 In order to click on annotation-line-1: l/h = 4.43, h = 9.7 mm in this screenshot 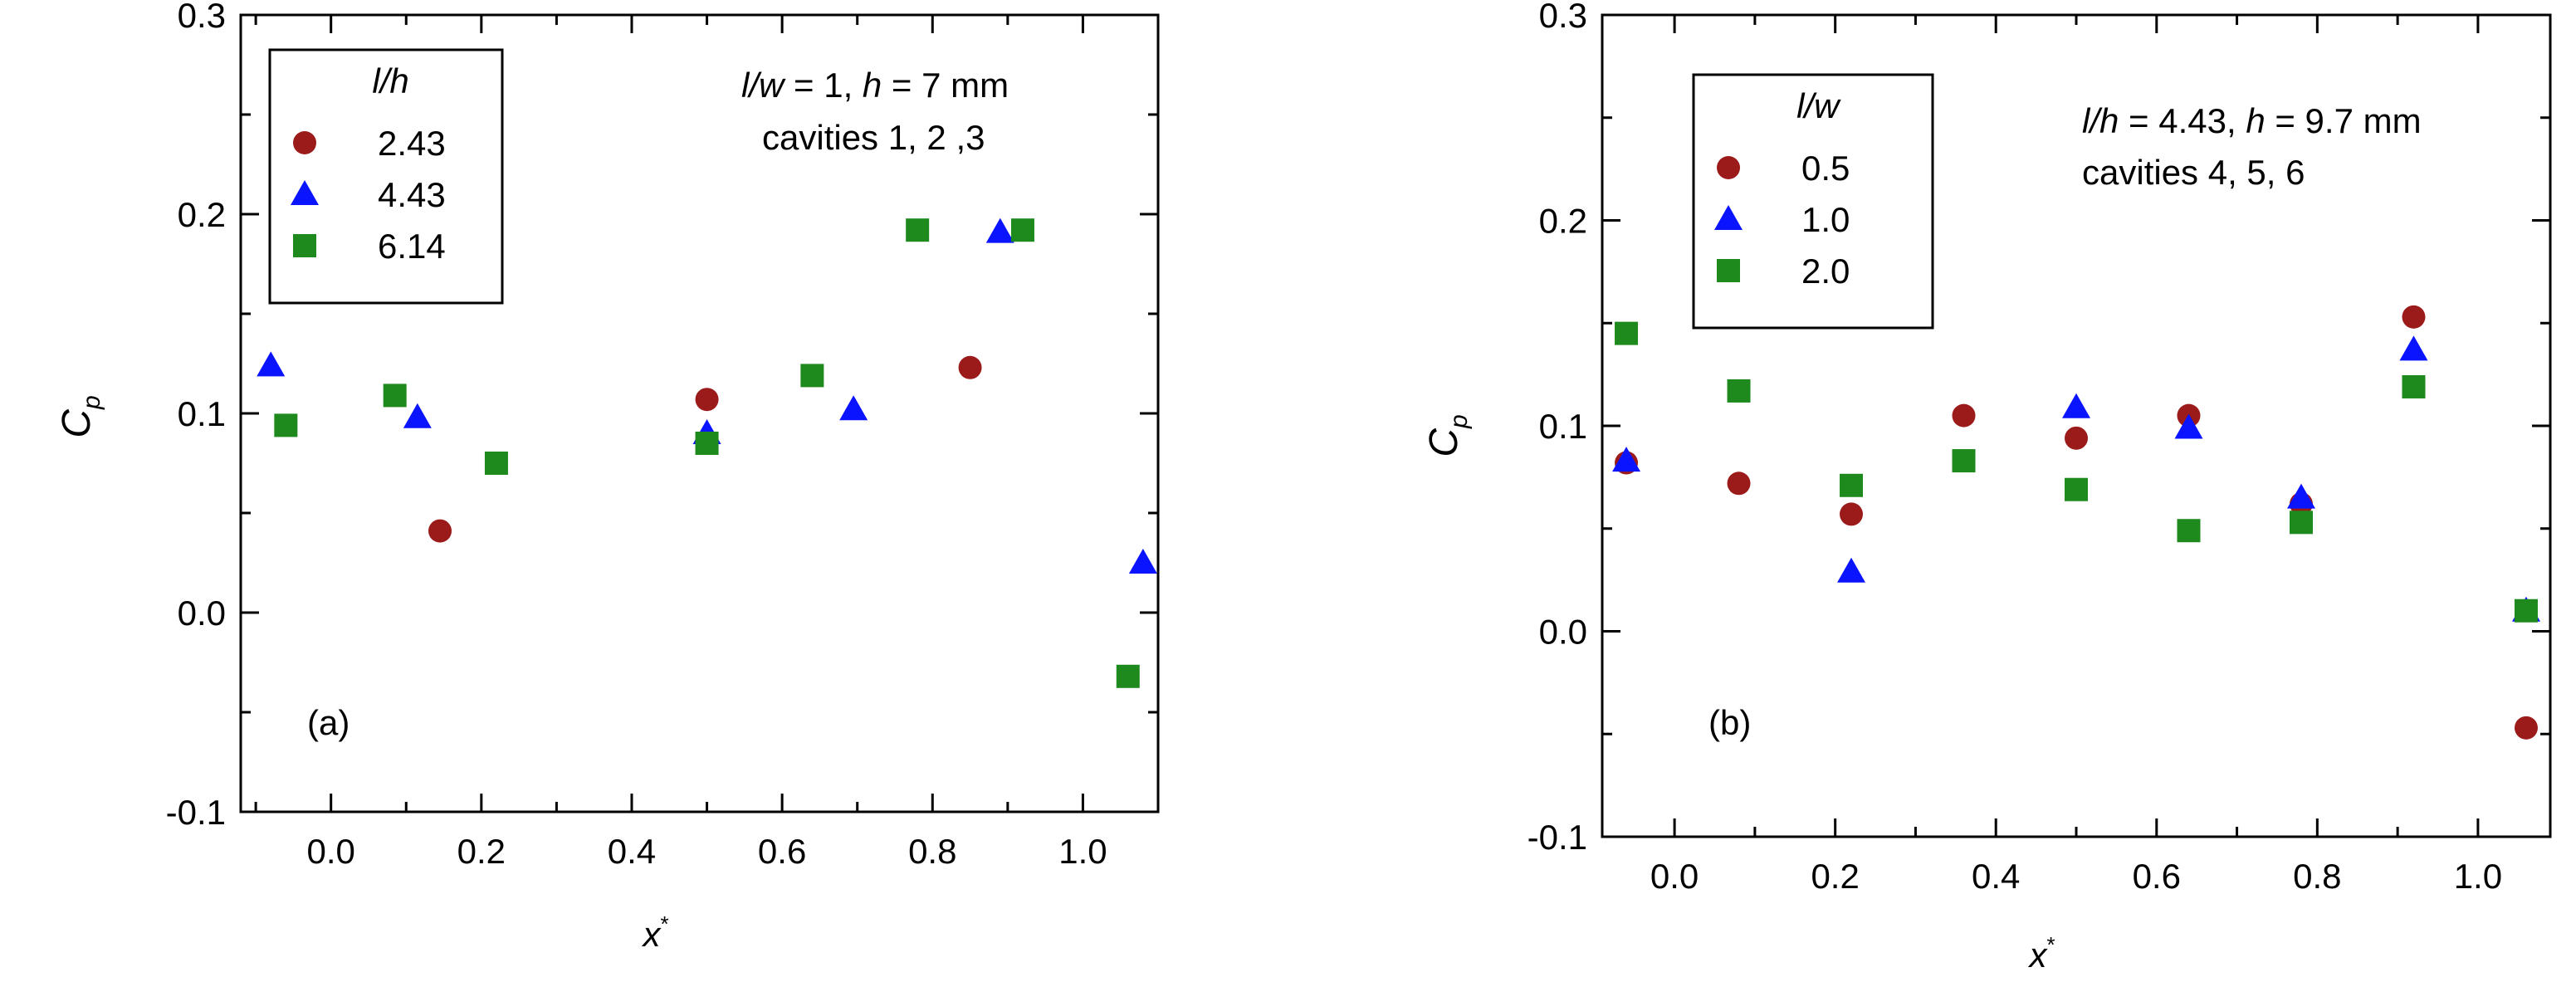, I will do `click(2252, 121)`.